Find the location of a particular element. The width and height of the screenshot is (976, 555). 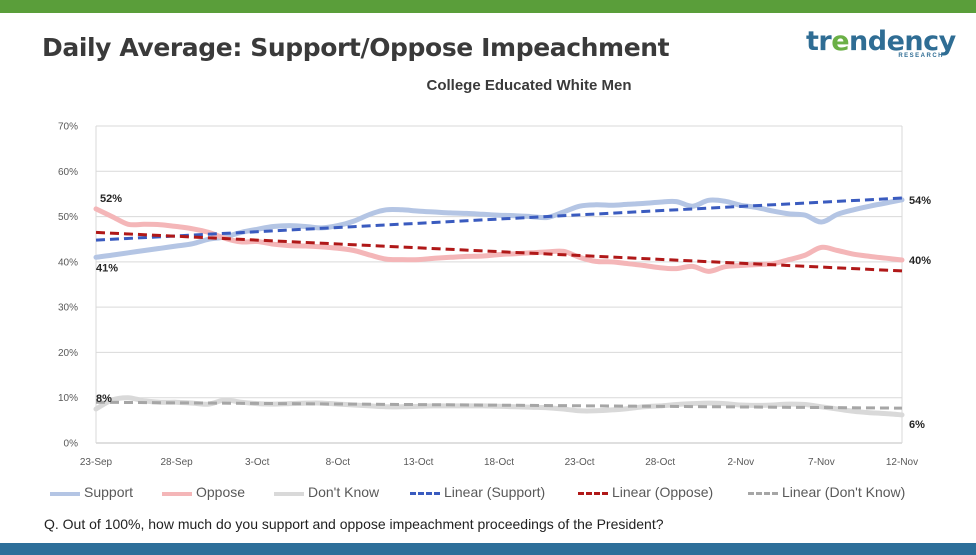

legend-swatch-linear-support is located at coordinates (425, 493).